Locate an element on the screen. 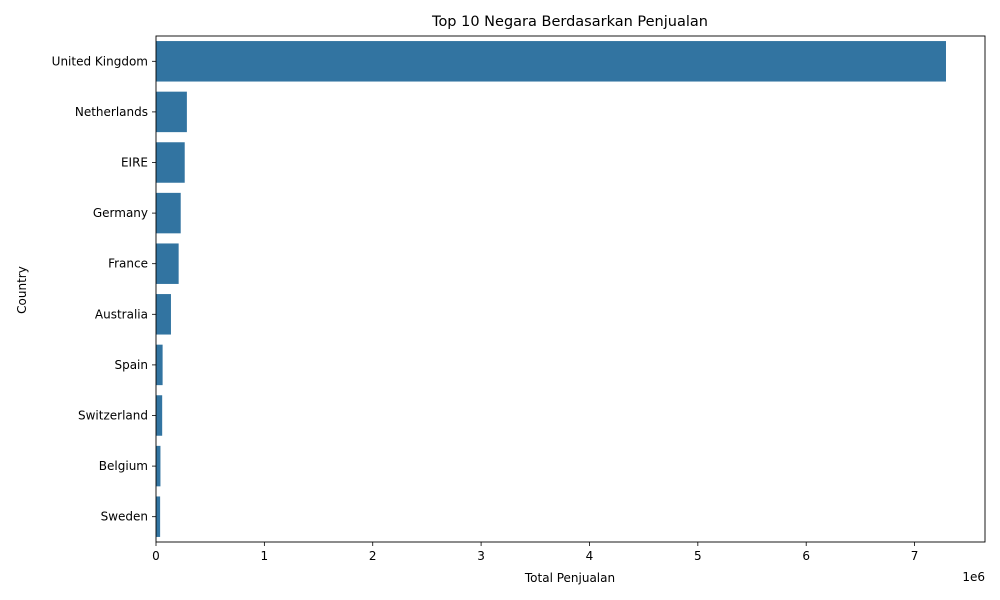 Image resolution: width=1000 pixels, height=600 pixels. y-tick-label: United Kingdom is located at coordinates (100, 61).